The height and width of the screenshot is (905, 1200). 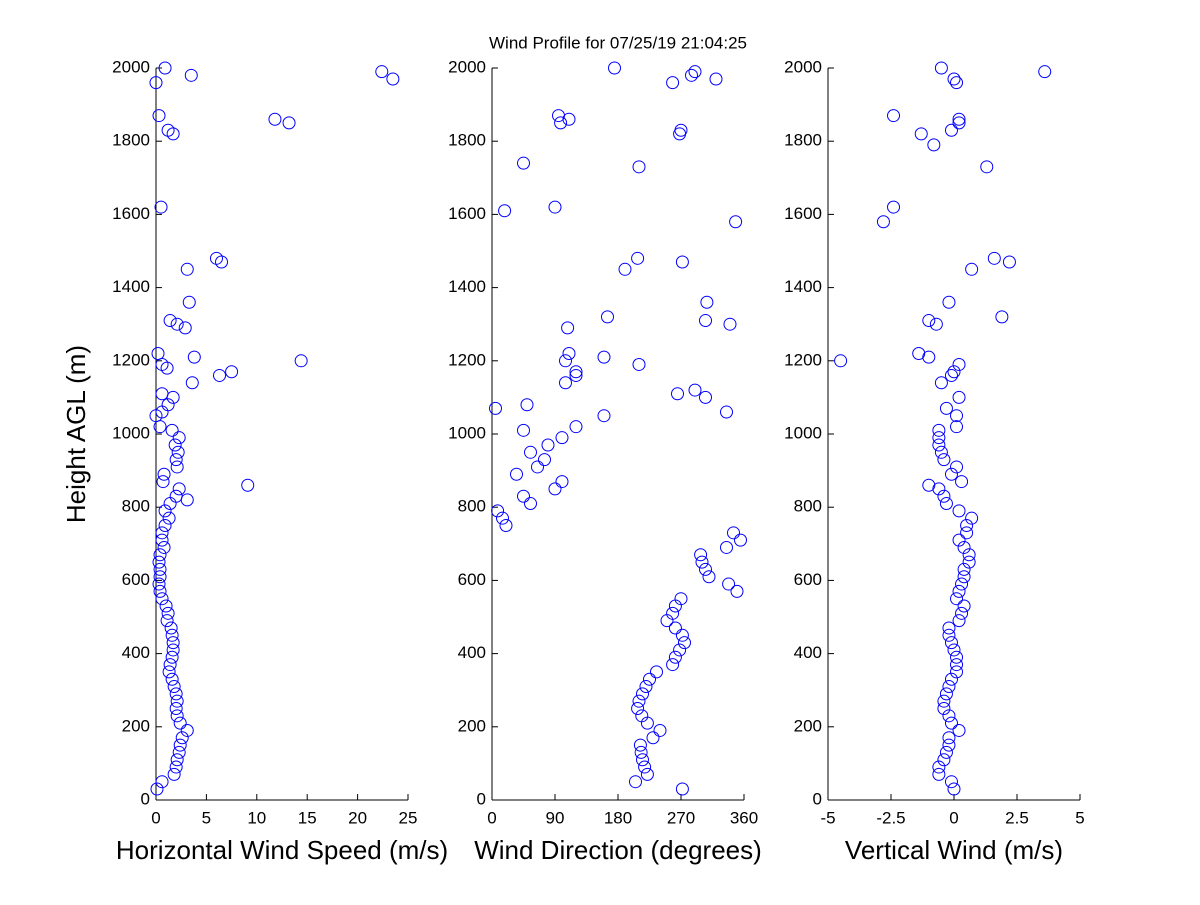 I want to click on y-tick-label: 400, so click(x=136, y=652).